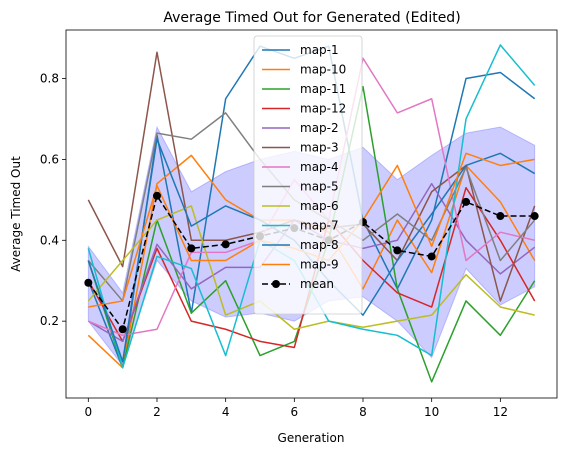 This screenshot has width=567, height=455. Describe the element at coordinates (311, 438) in the screenshot. I see `x-axis-label: Generation` at that location.